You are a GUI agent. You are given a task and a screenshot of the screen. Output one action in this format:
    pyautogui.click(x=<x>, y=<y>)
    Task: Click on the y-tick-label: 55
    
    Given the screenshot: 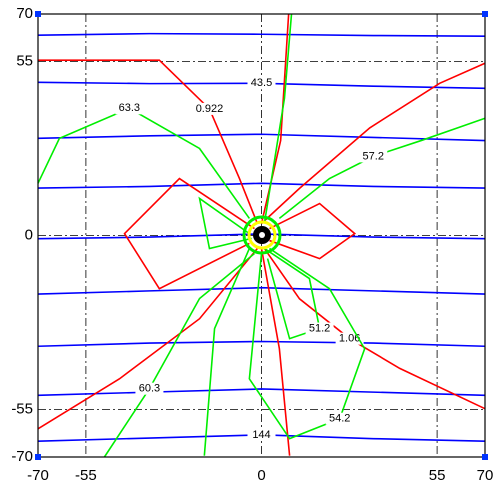 What is the action you would take?
    pyautogui.click(x=24, y=60)
    